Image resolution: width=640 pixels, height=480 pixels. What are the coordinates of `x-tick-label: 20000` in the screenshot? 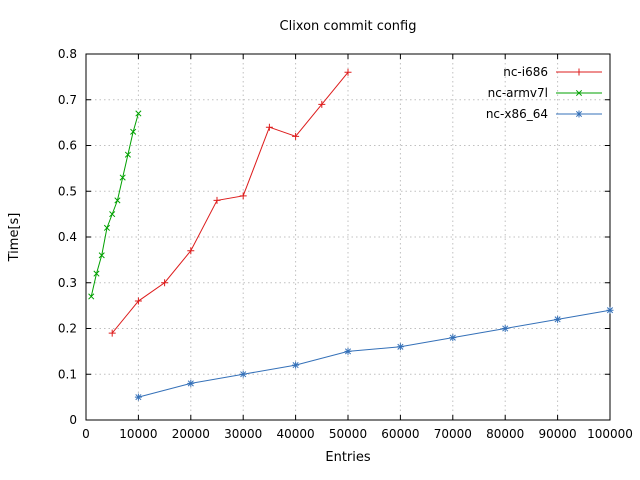 It's located at (191, 434).